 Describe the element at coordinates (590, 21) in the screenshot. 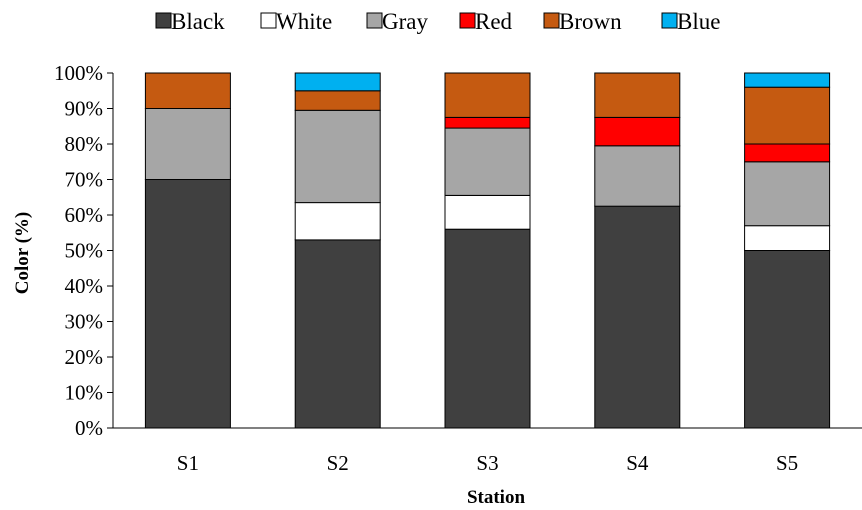

I see `legend-label-brown: Brown` at that location.